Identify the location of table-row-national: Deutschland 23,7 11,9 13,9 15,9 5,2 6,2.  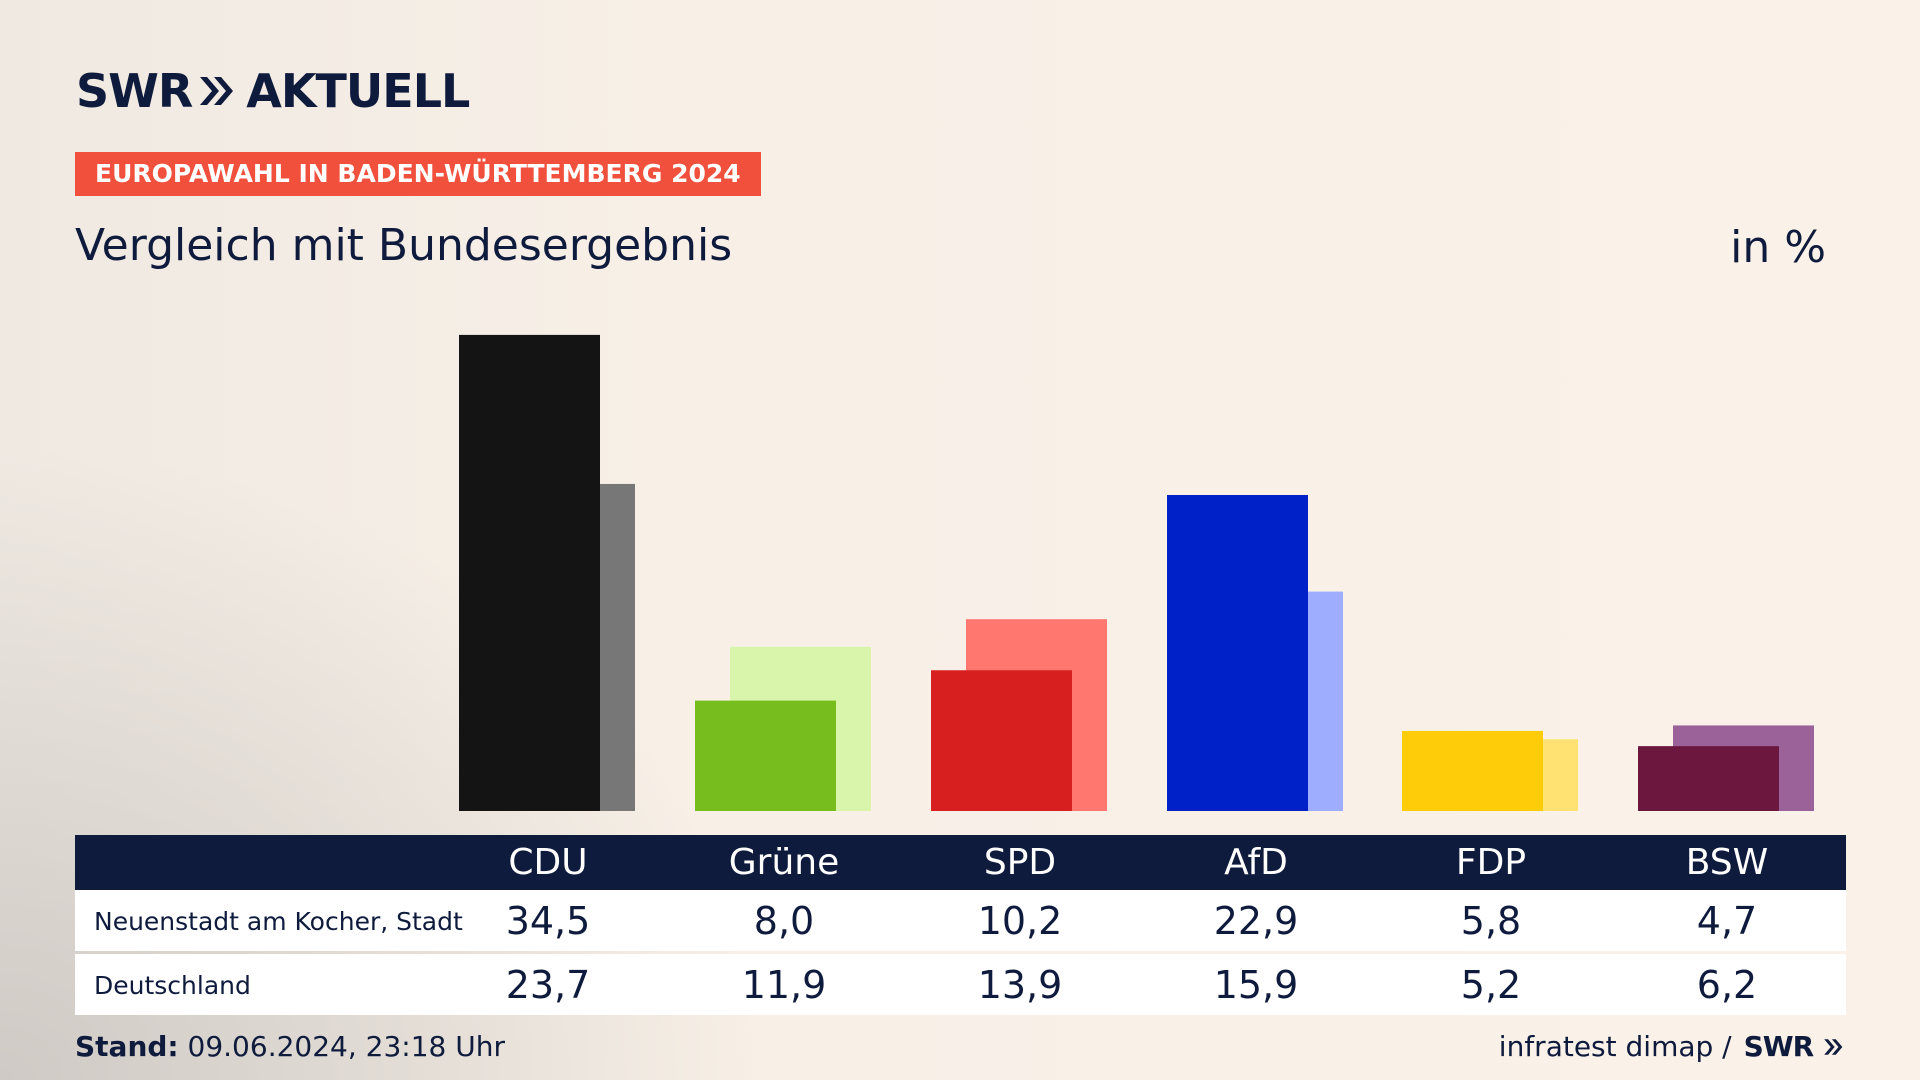
(960, 984).